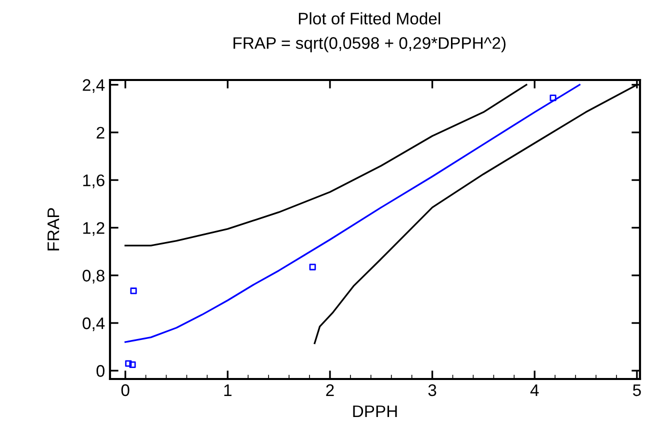 Image resolution: width=648 pixels, height=445 pixels. What do you see at coordinates (100, 371) in the screenshot?
I see `y-tick-label: 0` at bounding box center [100, 371].